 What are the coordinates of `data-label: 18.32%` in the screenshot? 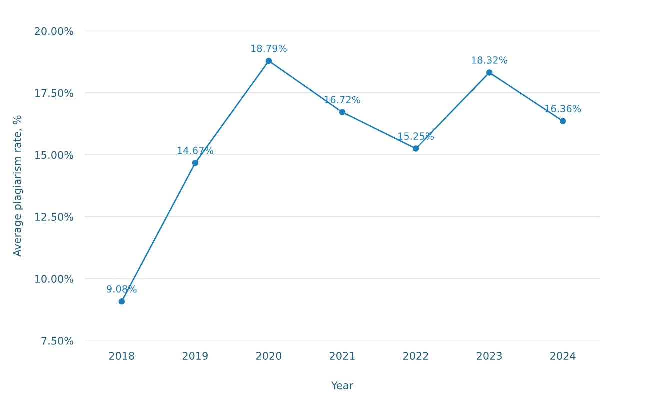 It's located at (490, 60).